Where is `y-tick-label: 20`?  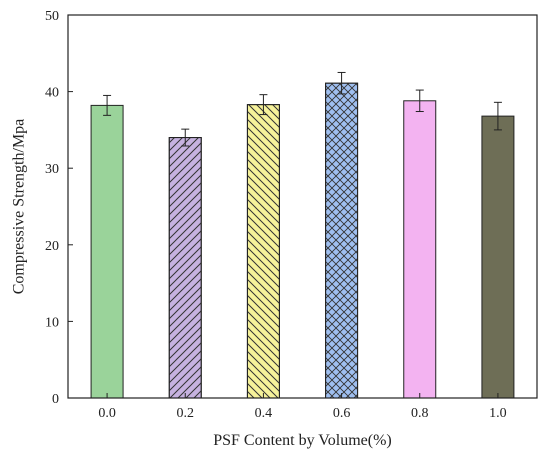
y-tick-label: 20 is located at coordinates (52, 246).